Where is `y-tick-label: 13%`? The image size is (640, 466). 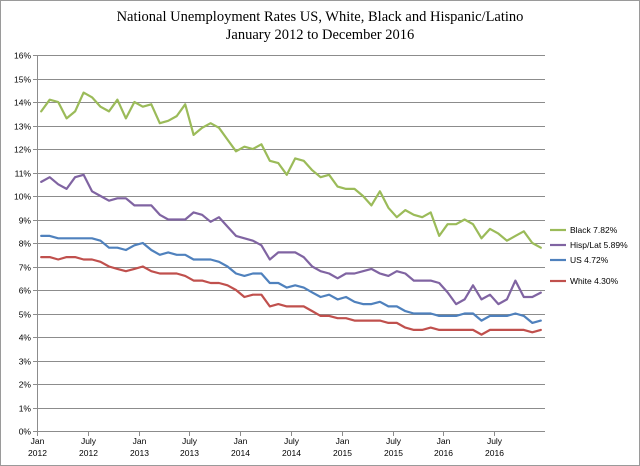 y-tick-label: 13% is located at coordinates (22, 127).